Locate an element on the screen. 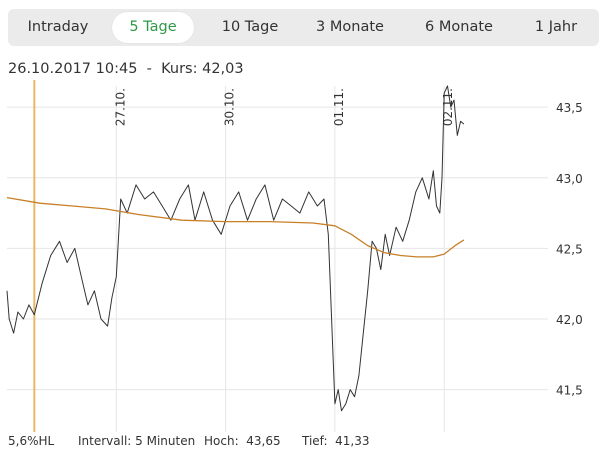  y-tick-label: 42,0 is located at coordinates (569, 320).